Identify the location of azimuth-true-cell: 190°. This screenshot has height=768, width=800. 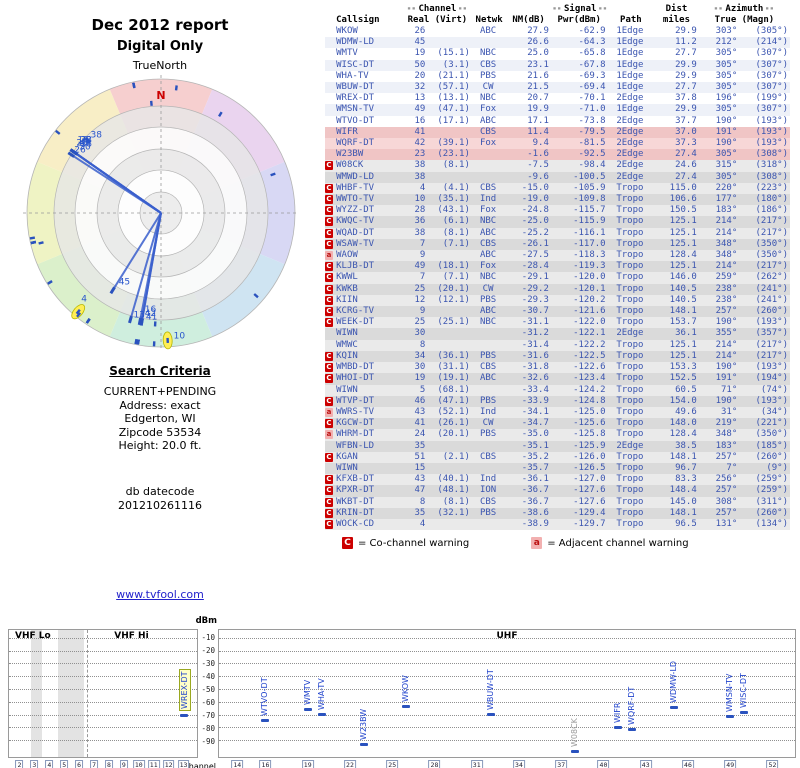
(719, 368).